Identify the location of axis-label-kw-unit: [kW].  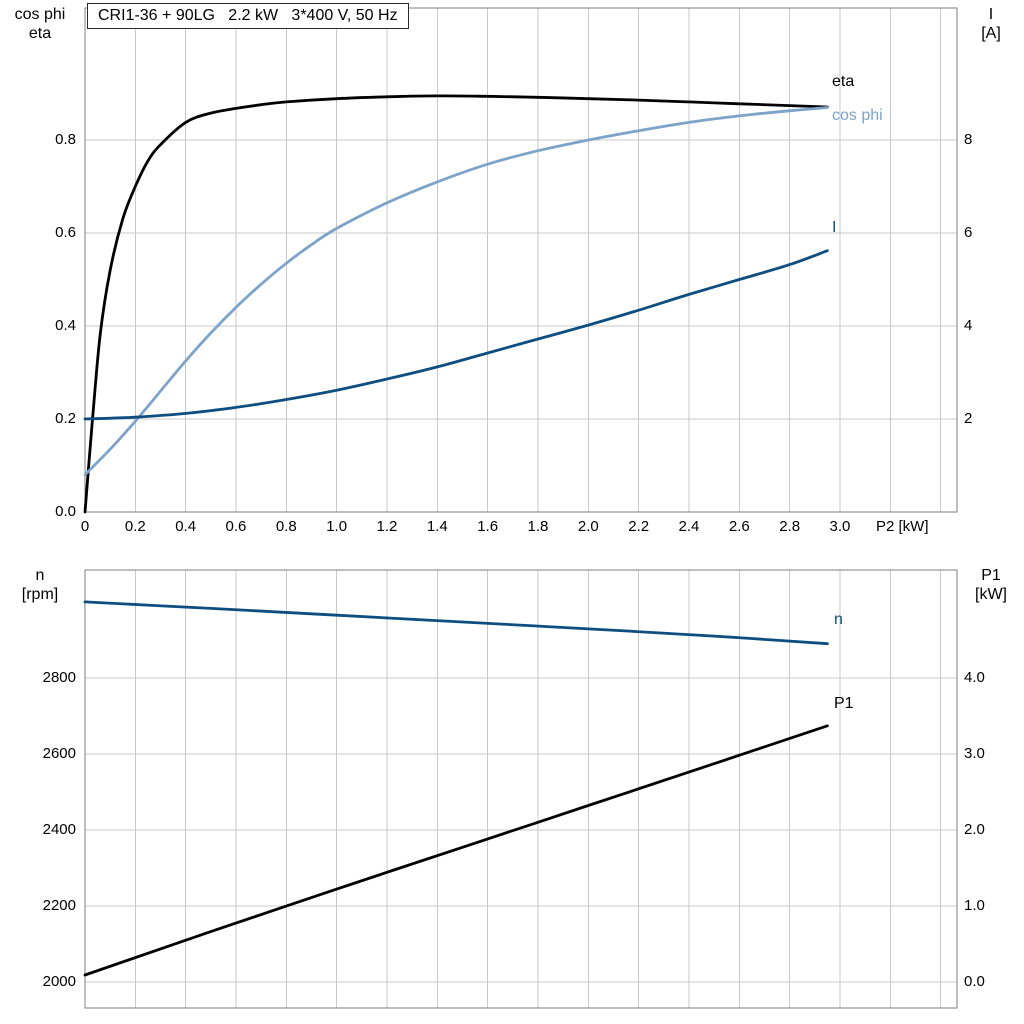
(991, 594).